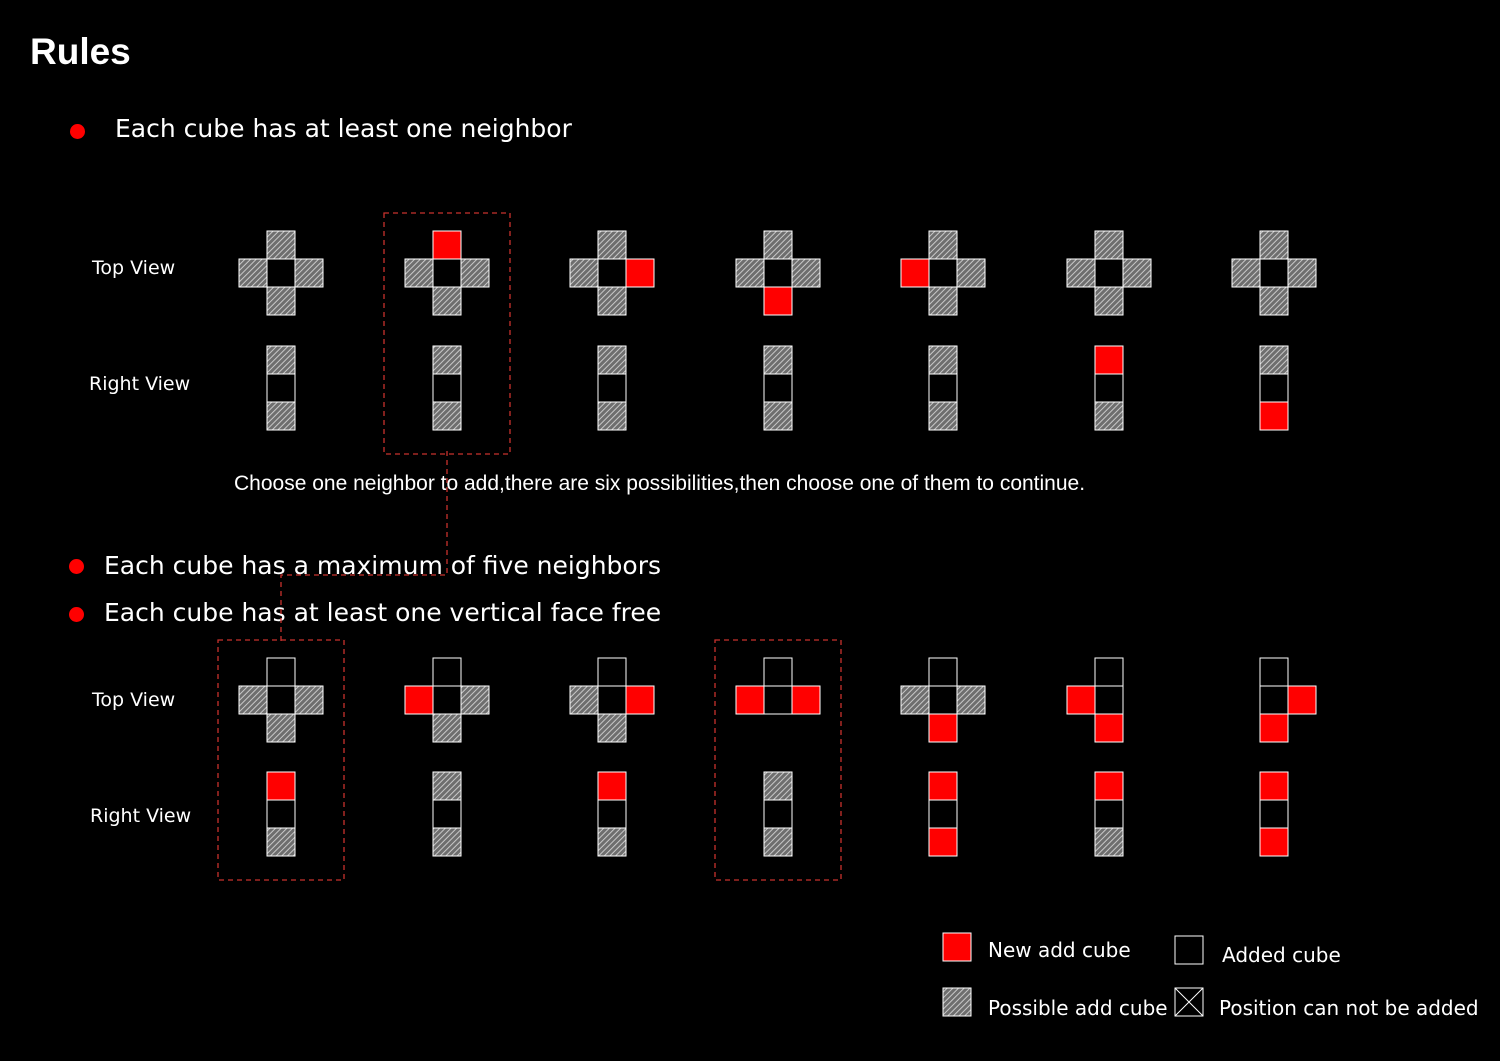  Describe the element at coordinates (957, 947) in the screenshot. I see `legend-new-swatch` at that location.